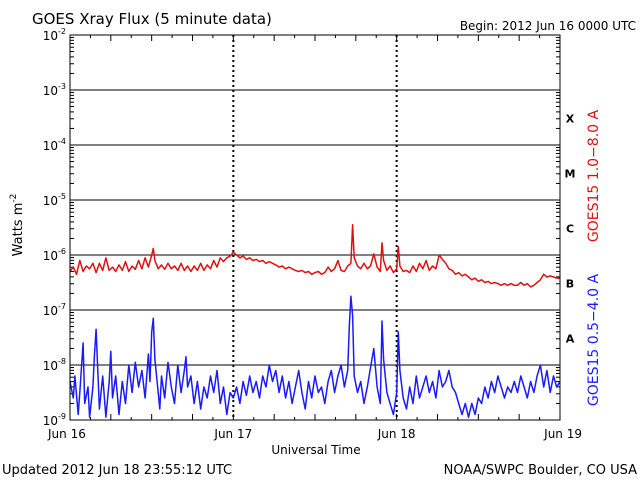 This screenshot has width=640, height=480. I want to click on credit-label: NOAA/SWPC Boulder, CO USA, so click(540, 470).